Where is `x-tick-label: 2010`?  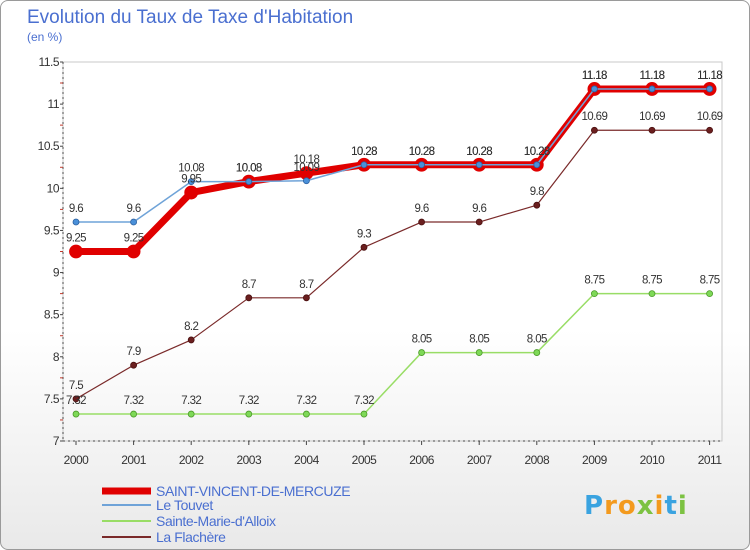
x-tick-label: 2010 is located at coordinates (653, 460).